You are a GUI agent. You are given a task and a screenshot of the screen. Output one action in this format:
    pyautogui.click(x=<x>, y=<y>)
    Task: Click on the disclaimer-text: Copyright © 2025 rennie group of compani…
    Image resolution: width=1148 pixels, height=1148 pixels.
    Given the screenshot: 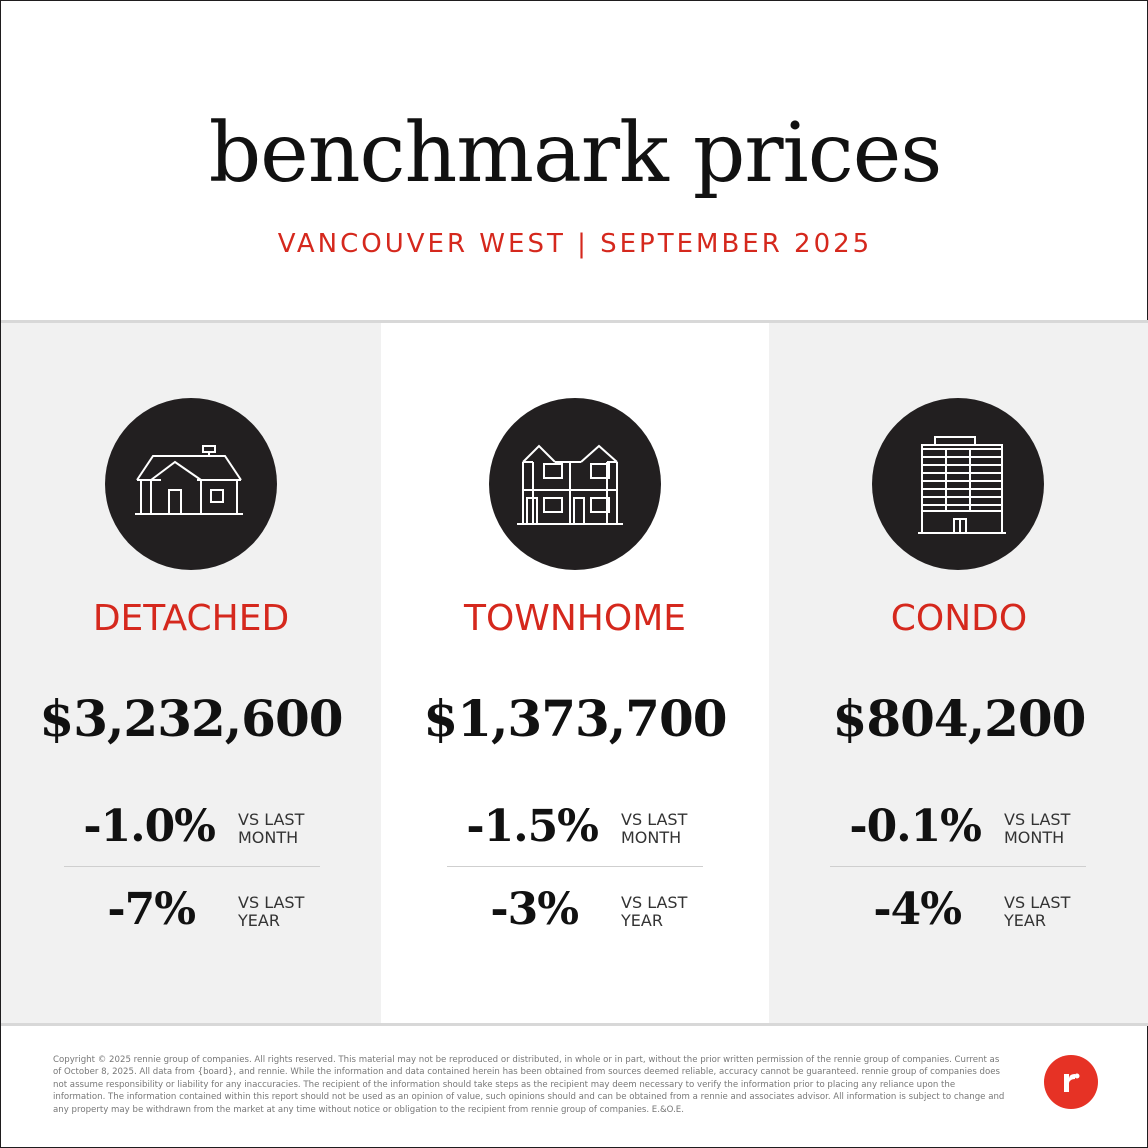 What is the action you would take?
    pyautogui.click(x=529, y=1085)
    